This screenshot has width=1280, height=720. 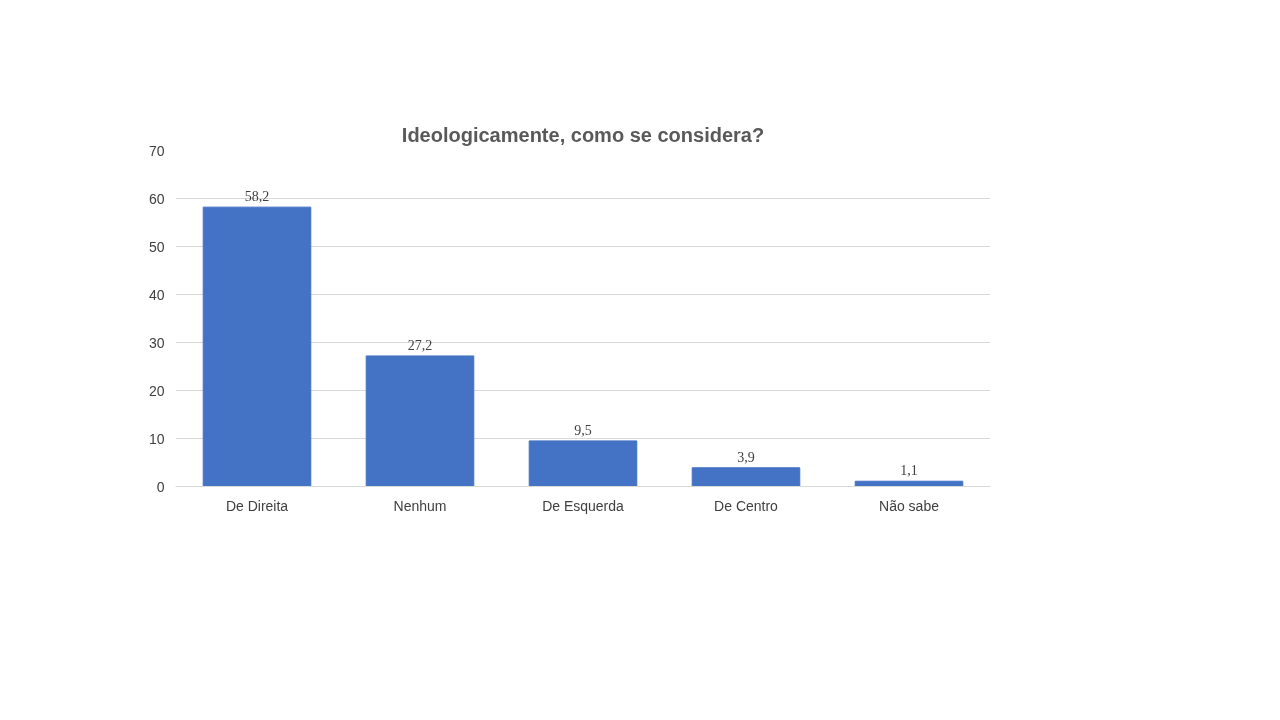 What do you see at coordinates (156, 438) in the screenshot?
I see `y-tick-label: 10` at bounding box center [156, 438].